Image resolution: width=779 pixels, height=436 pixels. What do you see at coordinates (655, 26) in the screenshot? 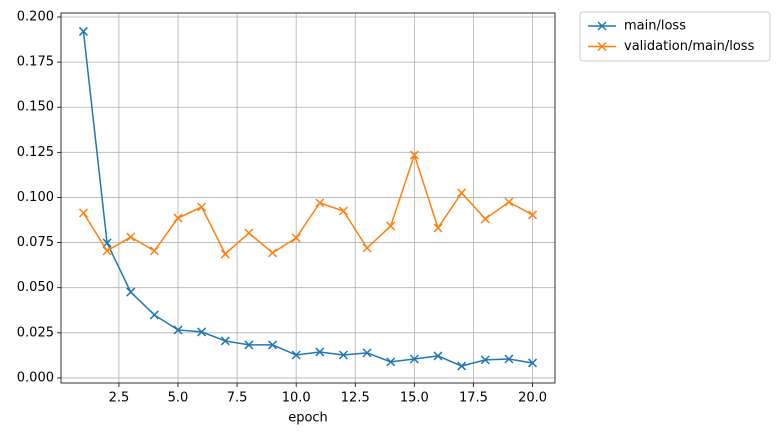
I see `legend-label: main/loss` at bounding box center [655, 26].